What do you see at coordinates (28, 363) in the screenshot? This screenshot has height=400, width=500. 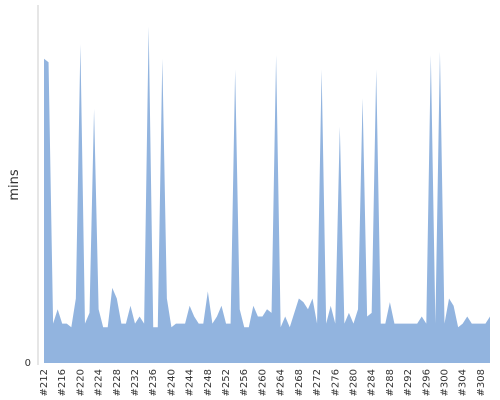 I see `y-tick-label: 0` at bounding box center [28, 363].